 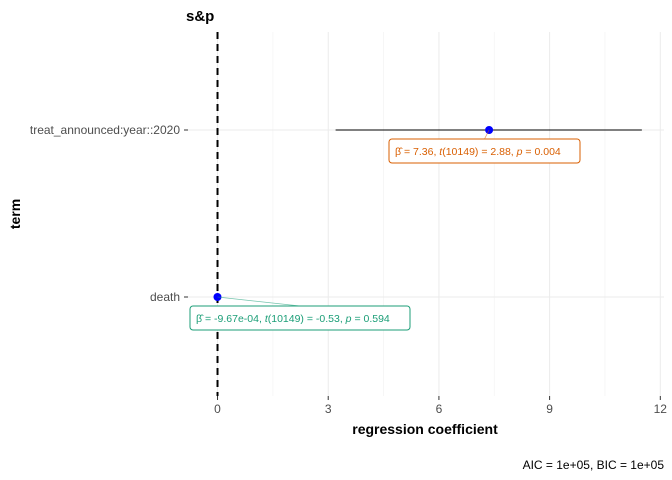 I want to click on x-tick-label: 3, so click(x=328, y=409).